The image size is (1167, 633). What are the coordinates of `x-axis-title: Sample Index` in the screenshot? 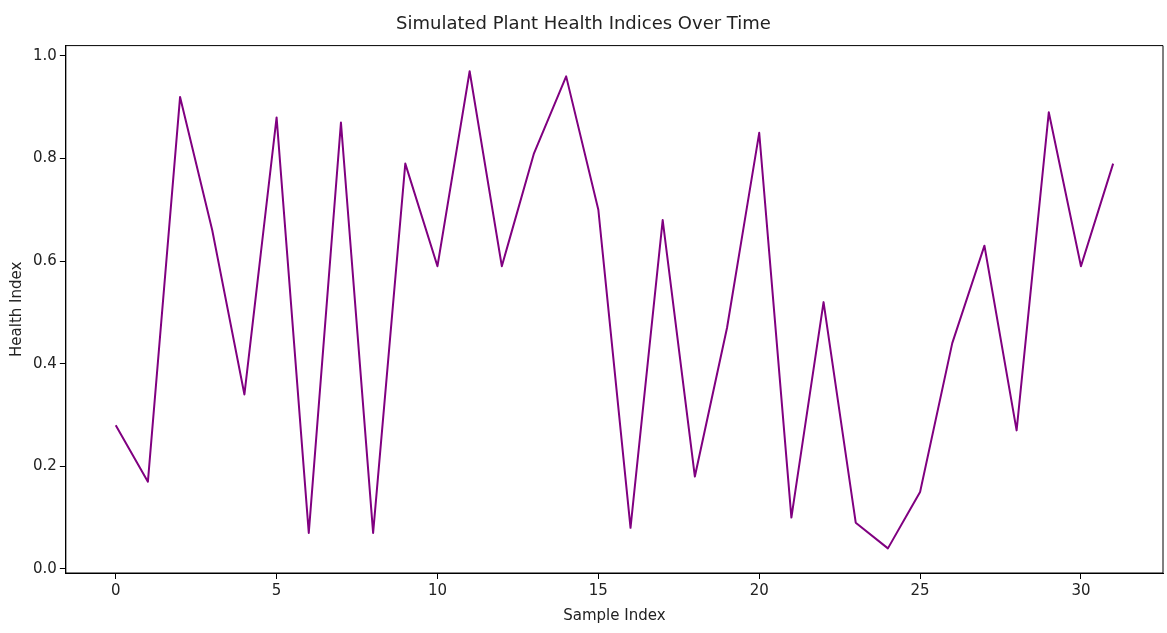 It's located at (614, 614).